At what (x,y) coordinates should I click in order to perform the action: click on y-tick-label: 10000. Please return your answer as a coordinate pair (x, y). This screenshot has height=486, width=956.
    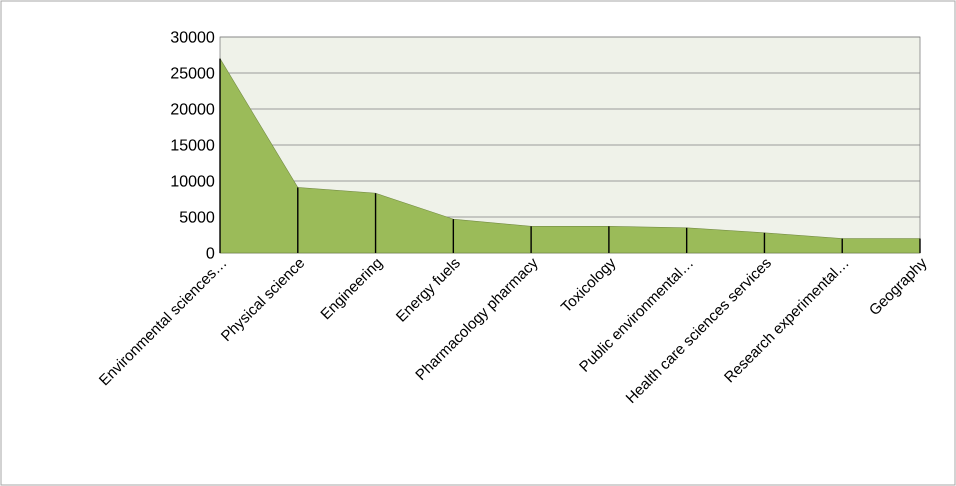
    Looking at the image, I should click on (193, 181).